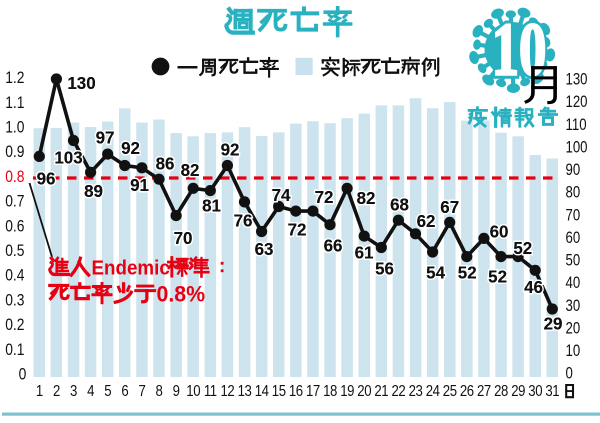 This screenshot has height=423, width=600. I want to click on svg-text: 0.3, so click(14, 300).